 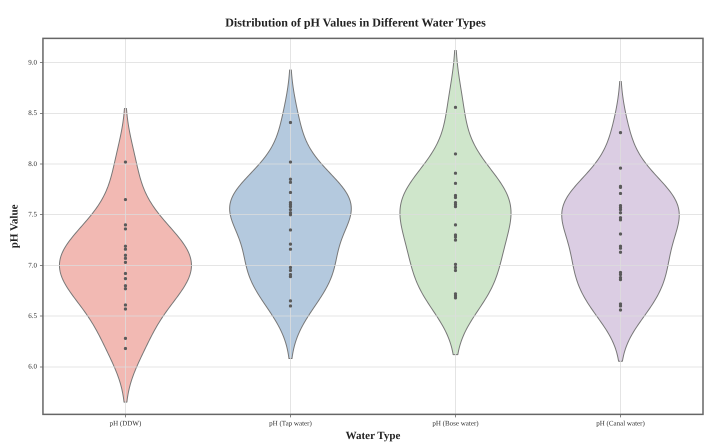 I want to click on chart-title: Distribution of pH Values in Different Water Types, so click(x=355, y=22).